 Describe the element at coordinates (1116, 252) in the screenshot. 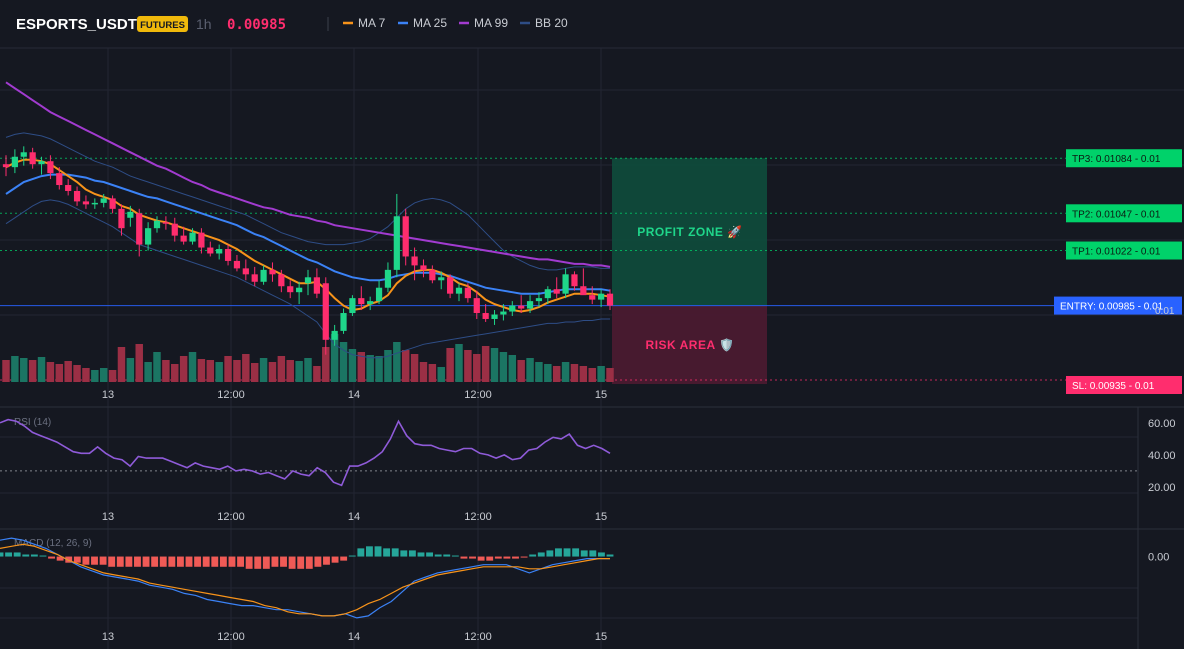

I see `tp-tag-label: TP1: 0.01022 - 0.01` at that location.